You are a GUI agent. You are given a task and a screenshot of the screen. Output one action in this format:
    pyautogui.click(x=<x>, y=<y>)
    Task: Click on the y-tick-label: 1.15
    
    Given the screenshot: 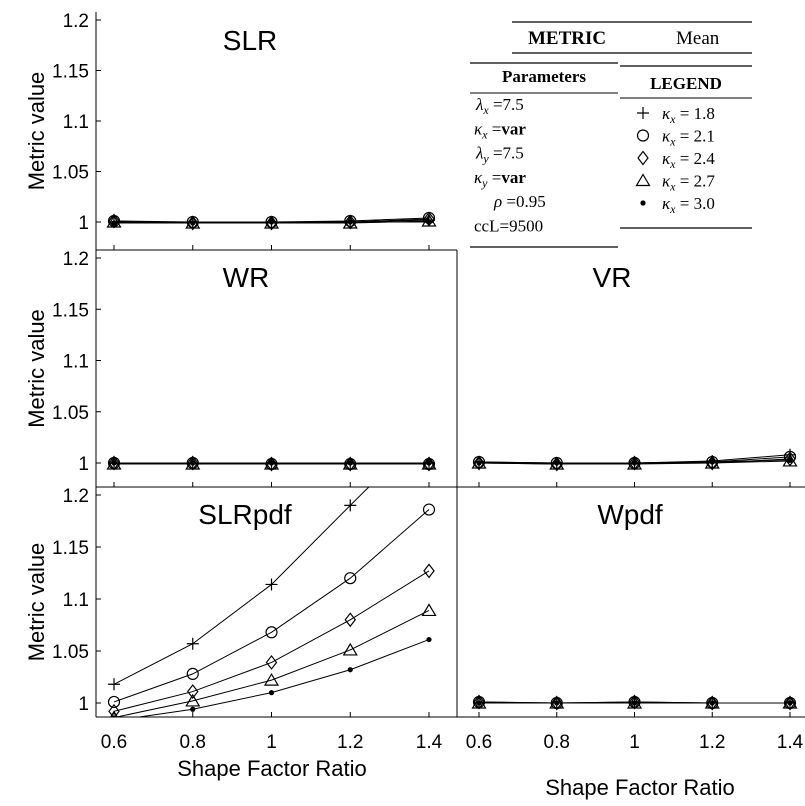 What is the action you would take?
    pyautogui.click(x=70, y=548)
    